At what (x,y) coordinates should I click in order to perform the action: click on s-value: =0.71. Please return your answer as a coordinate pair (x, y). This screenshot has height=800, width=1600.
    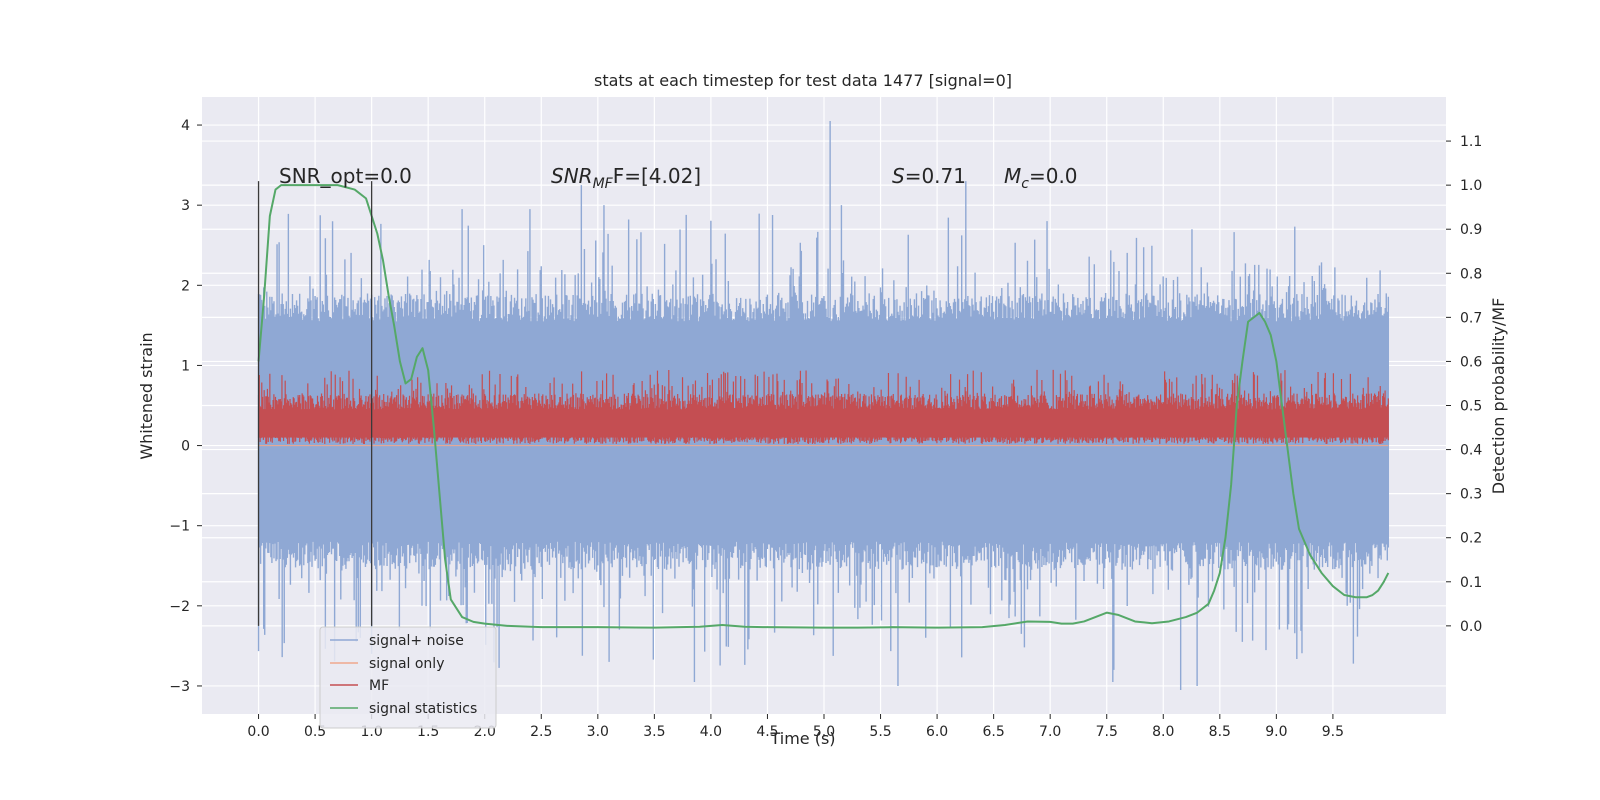
    Looking at the image, I should click on (935, 176).